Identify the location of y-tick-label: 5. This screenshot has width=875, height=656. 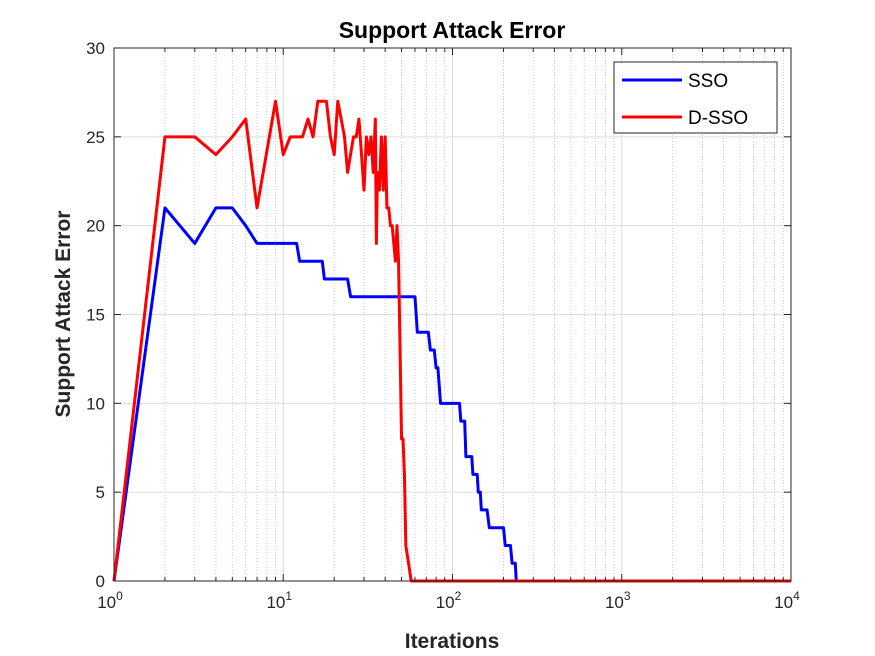
(100, 492).